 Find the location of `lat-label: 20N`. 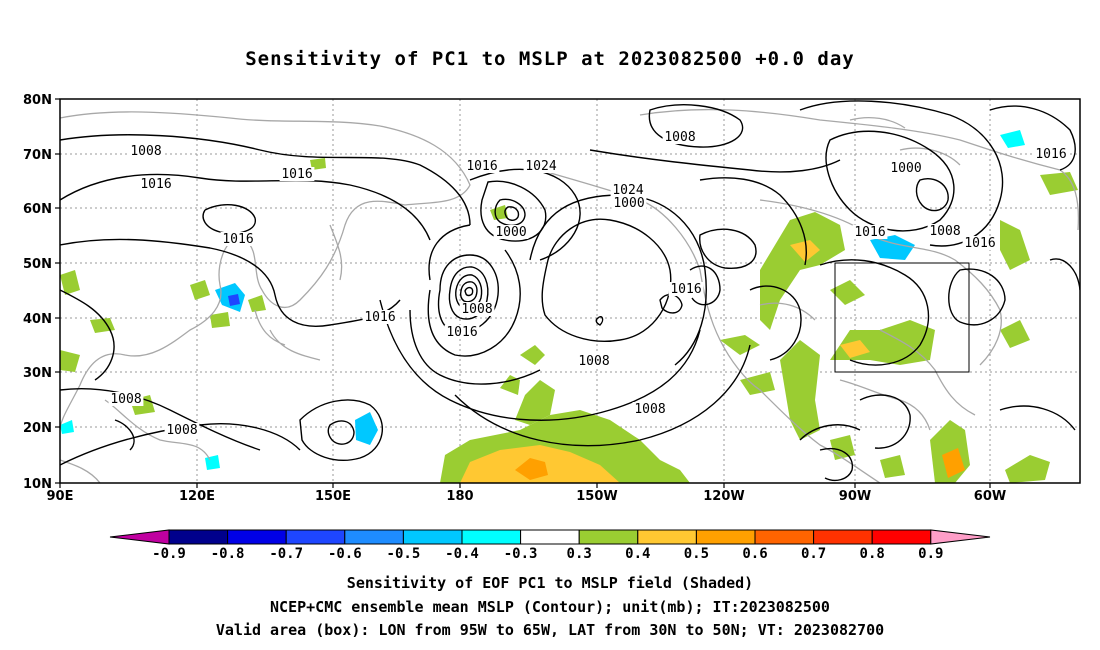

lat-label: 20N is located at coordinates (37, 428).